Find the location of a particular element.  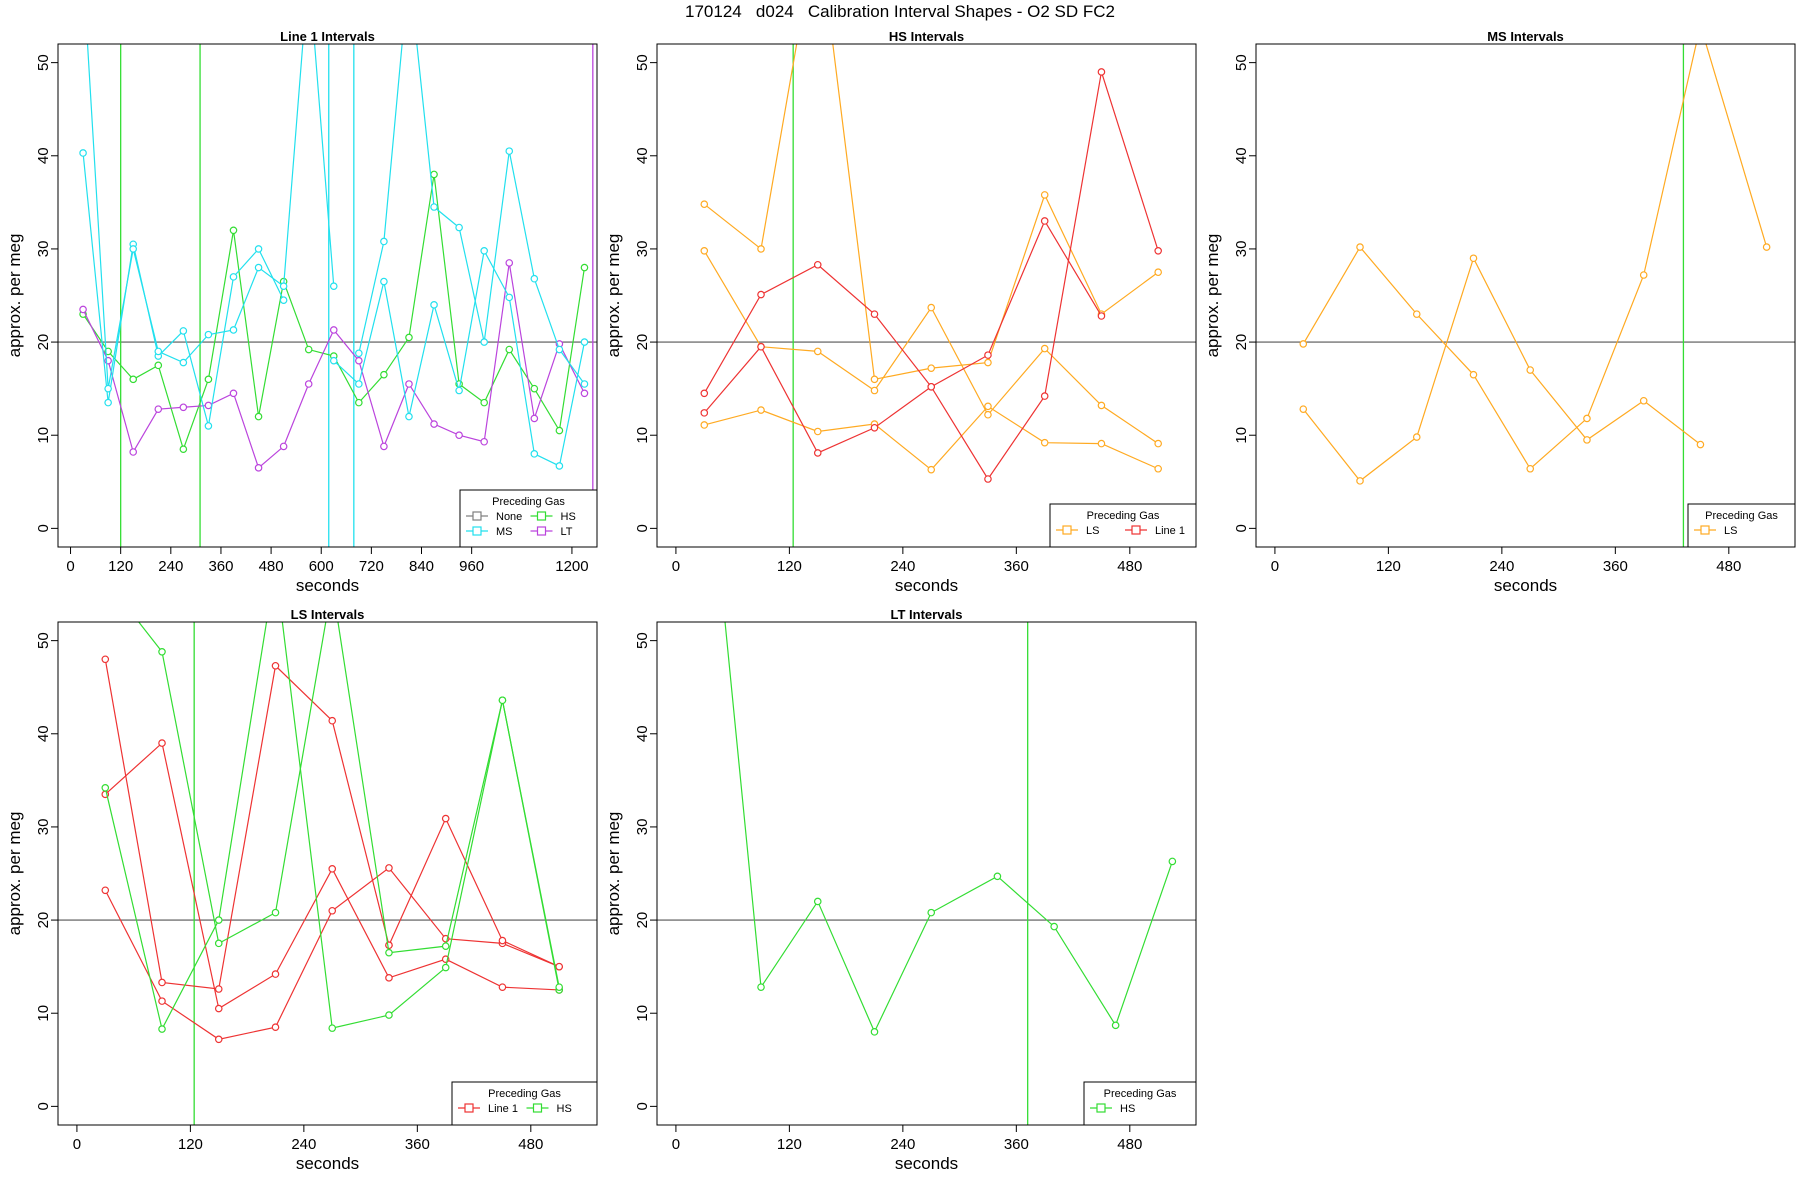

x-tick-label: 720 is located at coordinates (371, 566).